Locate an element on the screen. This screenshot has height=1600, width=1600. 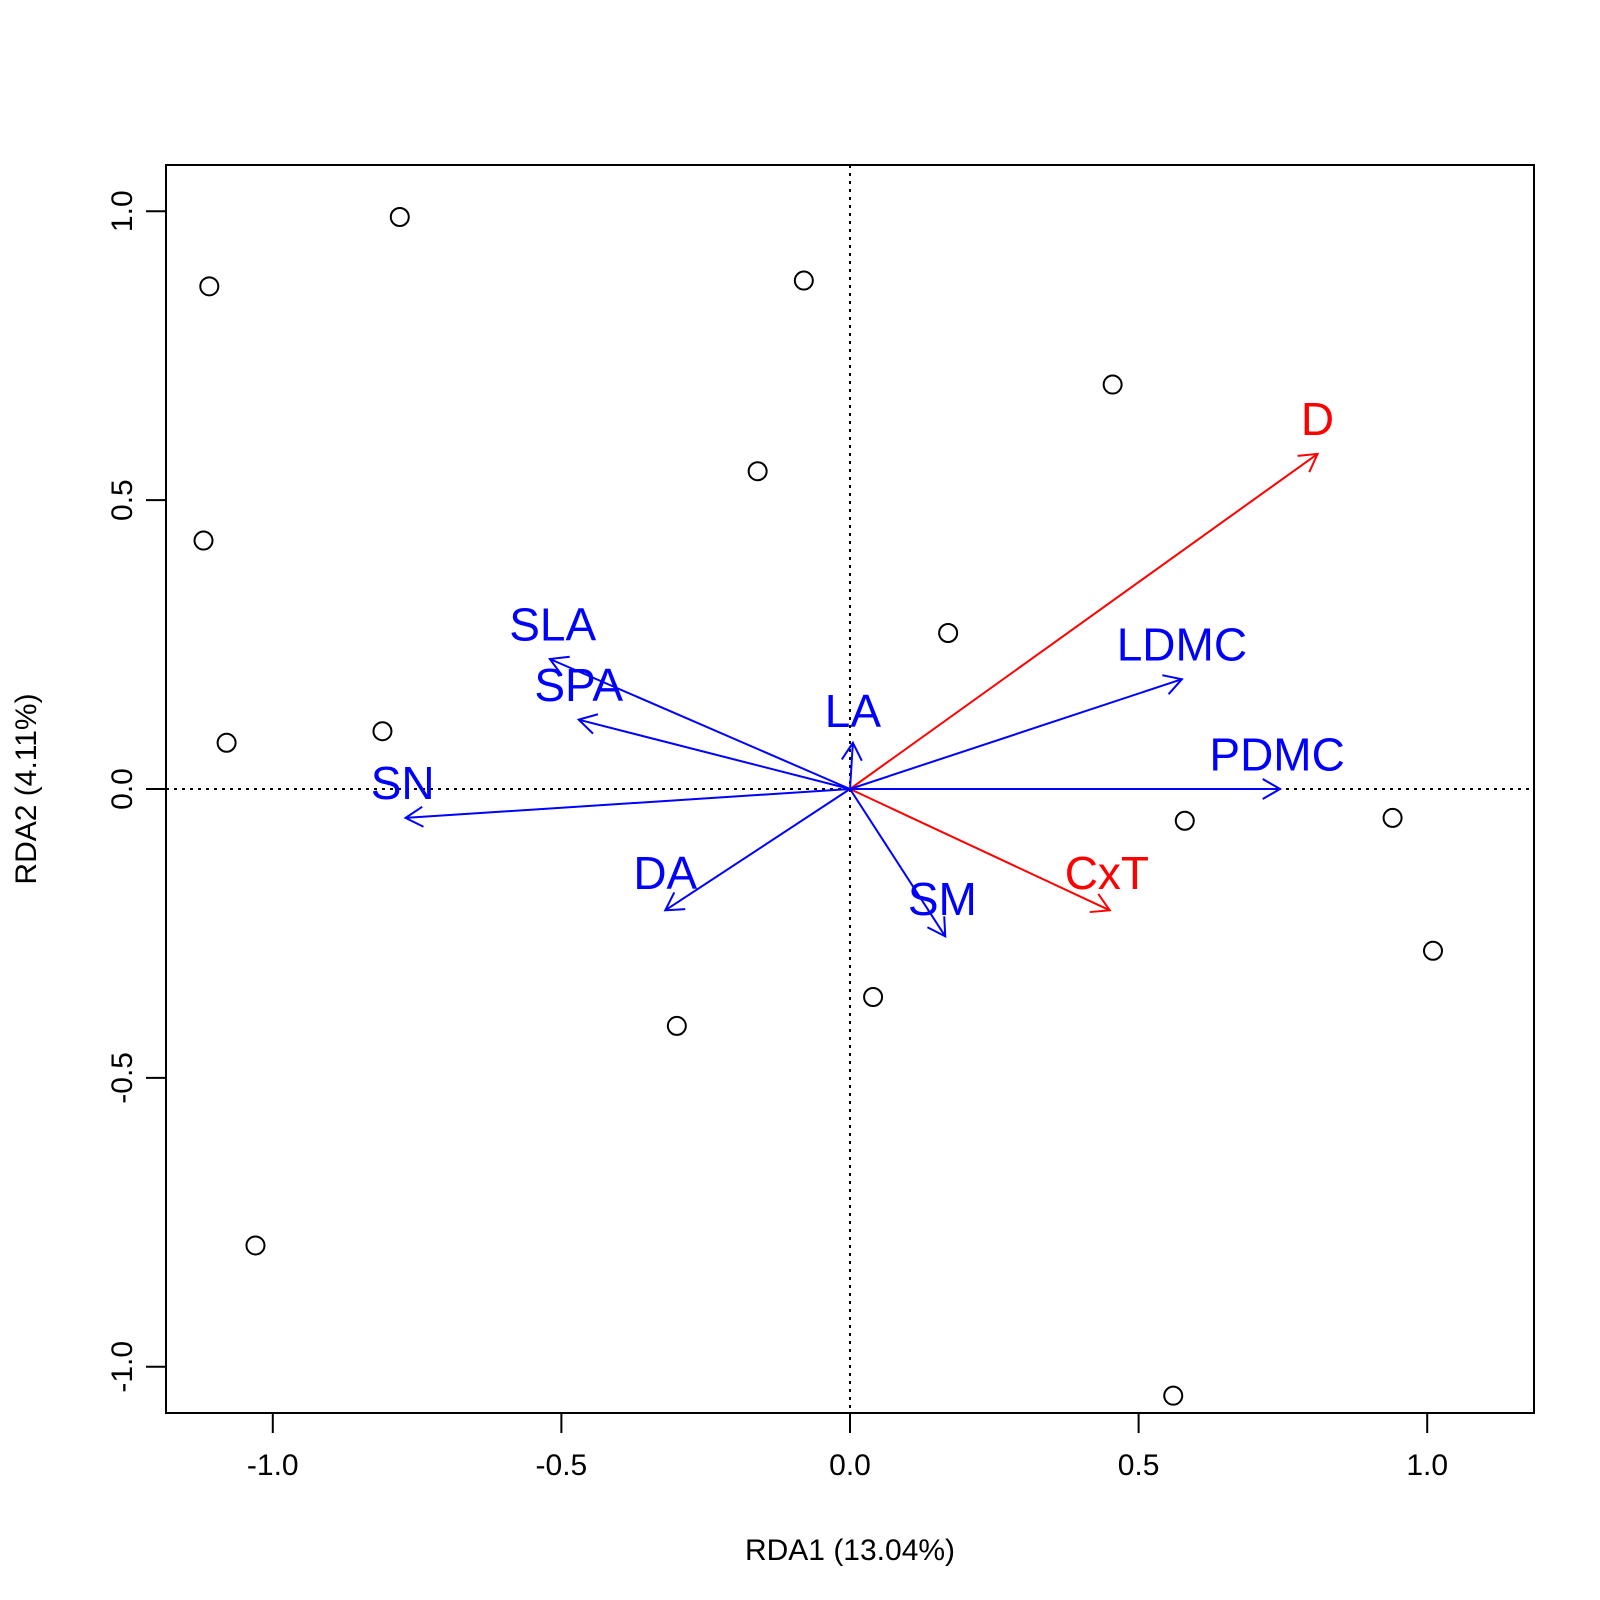
arrow-sla is located at coordinates (699, 722).